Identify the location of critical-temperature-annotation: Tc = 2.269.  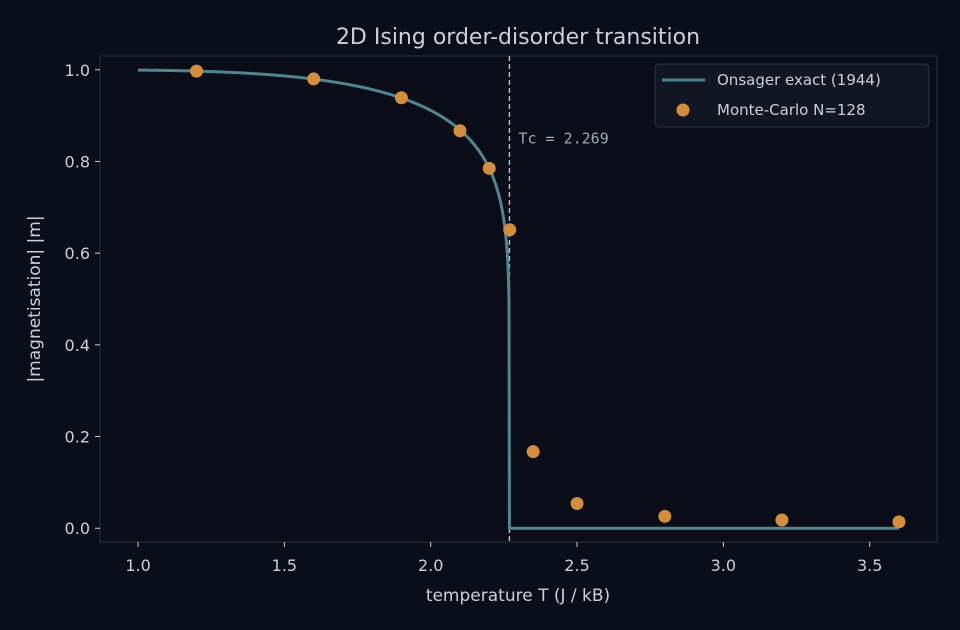
(563, 139).